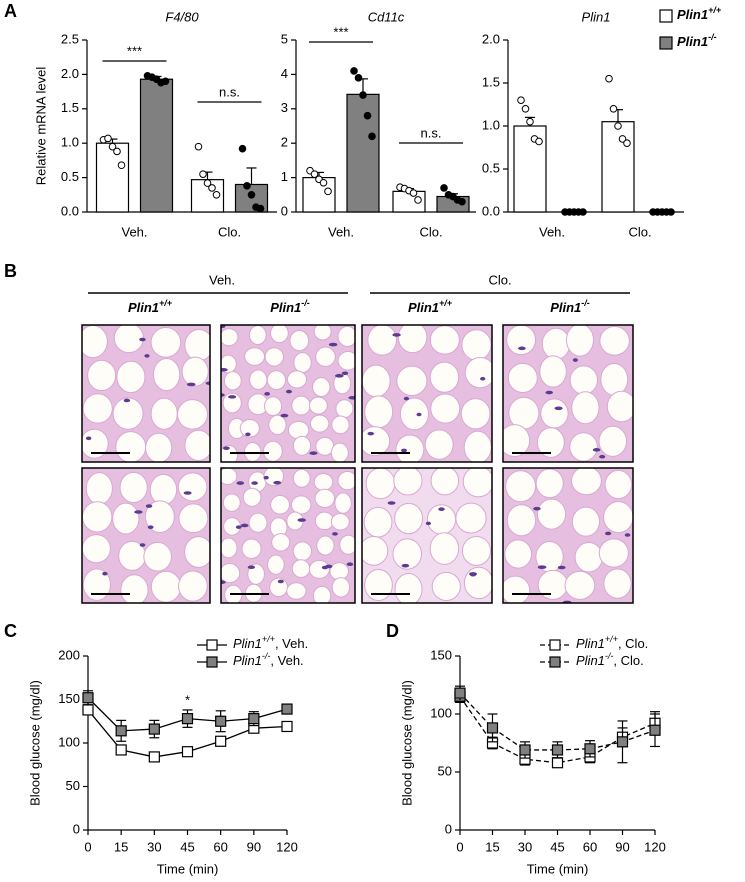  What do you see at coordinates (10, 271) in the screenshot?
I see `panel-label: B` at bounding box center [10, 271].